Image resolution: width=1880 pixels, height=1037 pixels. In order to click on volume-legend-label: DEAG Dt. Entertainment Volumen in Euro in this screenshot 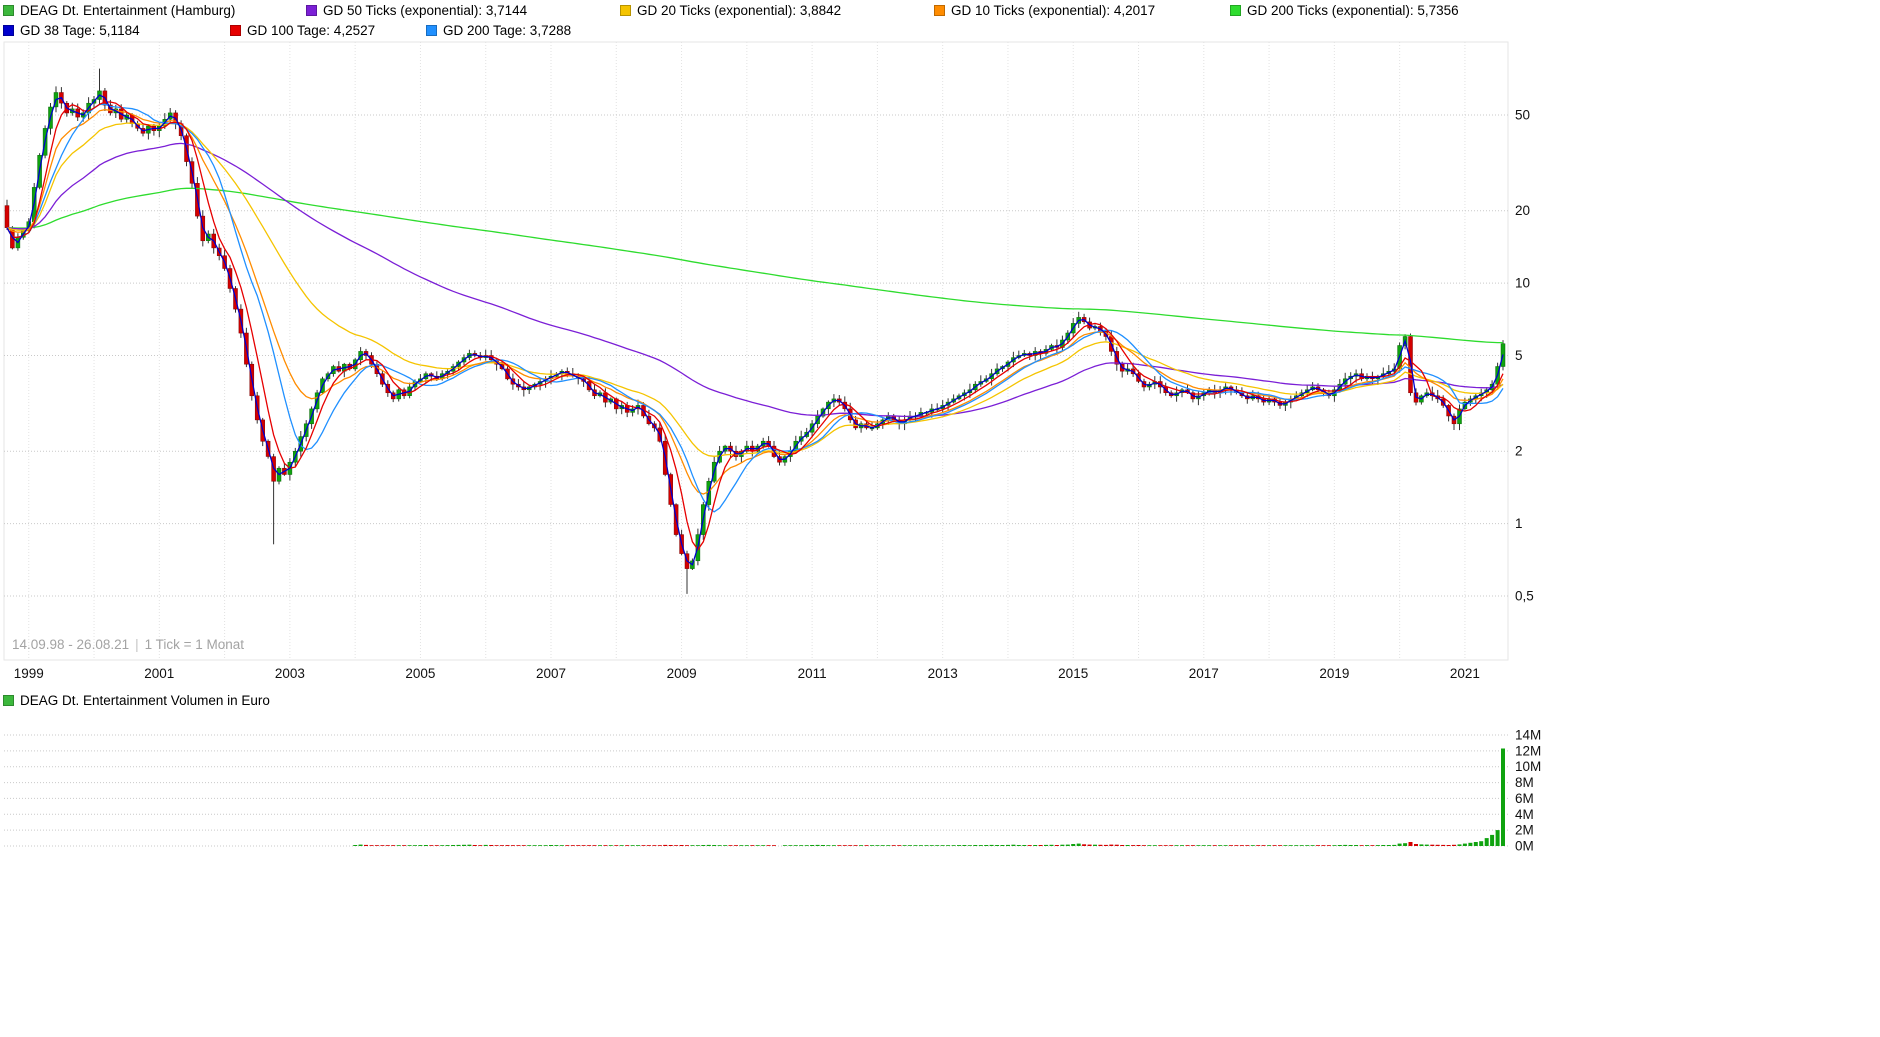, I will do `click(145, 700)`.